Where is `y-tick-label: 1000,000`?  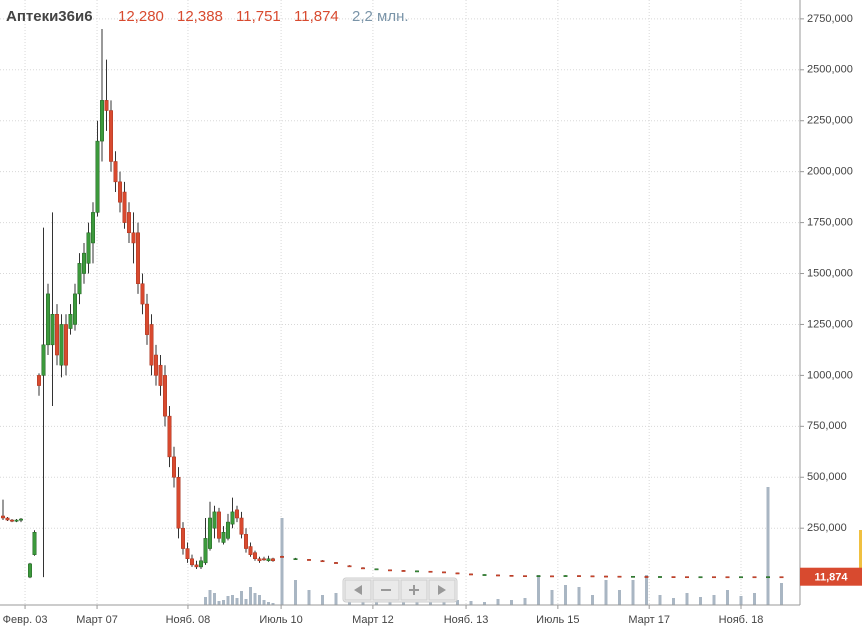
y-tick-label: 1000,000 is located at coordinates (830, 375).